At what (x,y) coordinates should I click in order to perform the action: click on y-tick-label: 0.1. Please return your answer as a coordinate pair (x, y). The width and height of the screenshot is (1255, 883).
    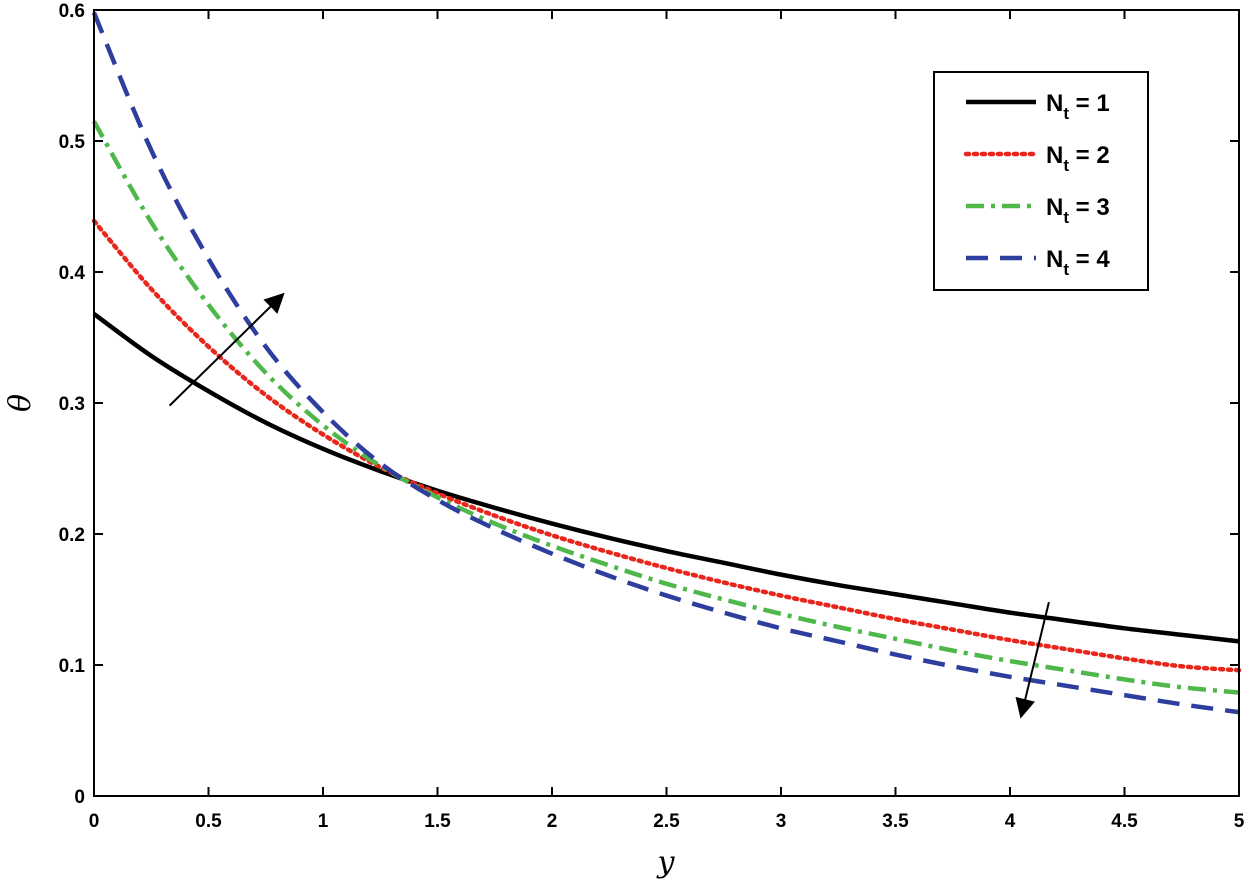
    Looking at the image, I should click on (72, 666).